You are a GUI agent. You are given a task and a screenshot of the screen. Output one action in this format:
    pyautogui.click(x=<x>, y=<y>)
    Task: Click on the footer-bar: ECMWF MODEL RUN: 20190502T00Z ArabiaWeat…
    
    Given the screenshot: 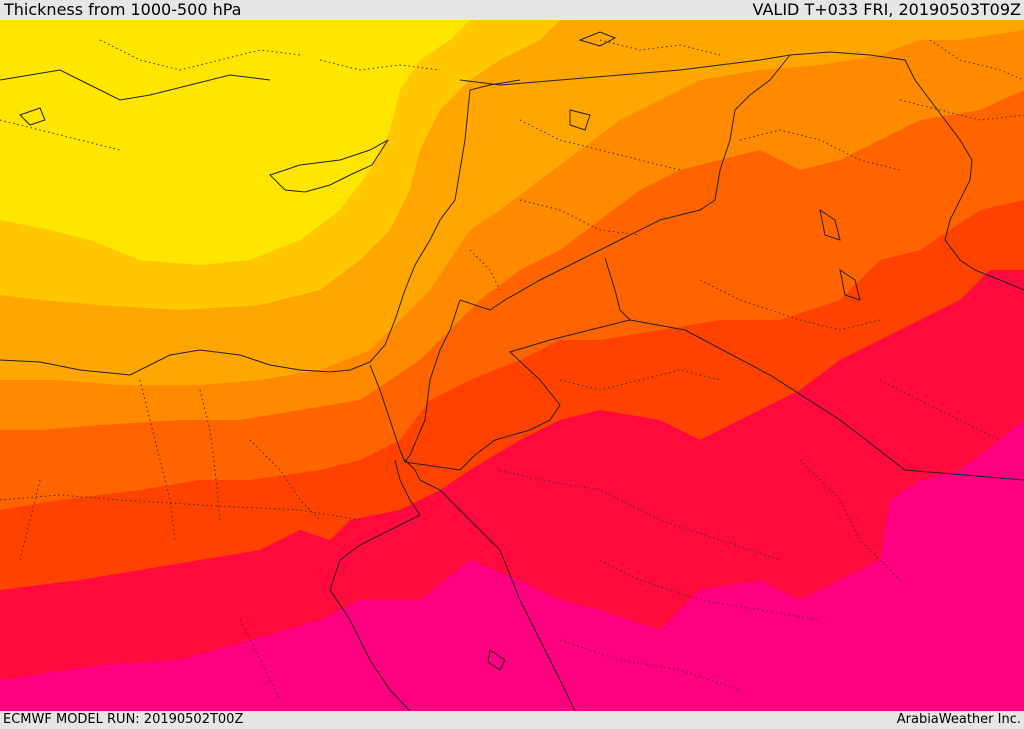 What is the action you would take?
    pyautogui.click(x=512, y=720)
    